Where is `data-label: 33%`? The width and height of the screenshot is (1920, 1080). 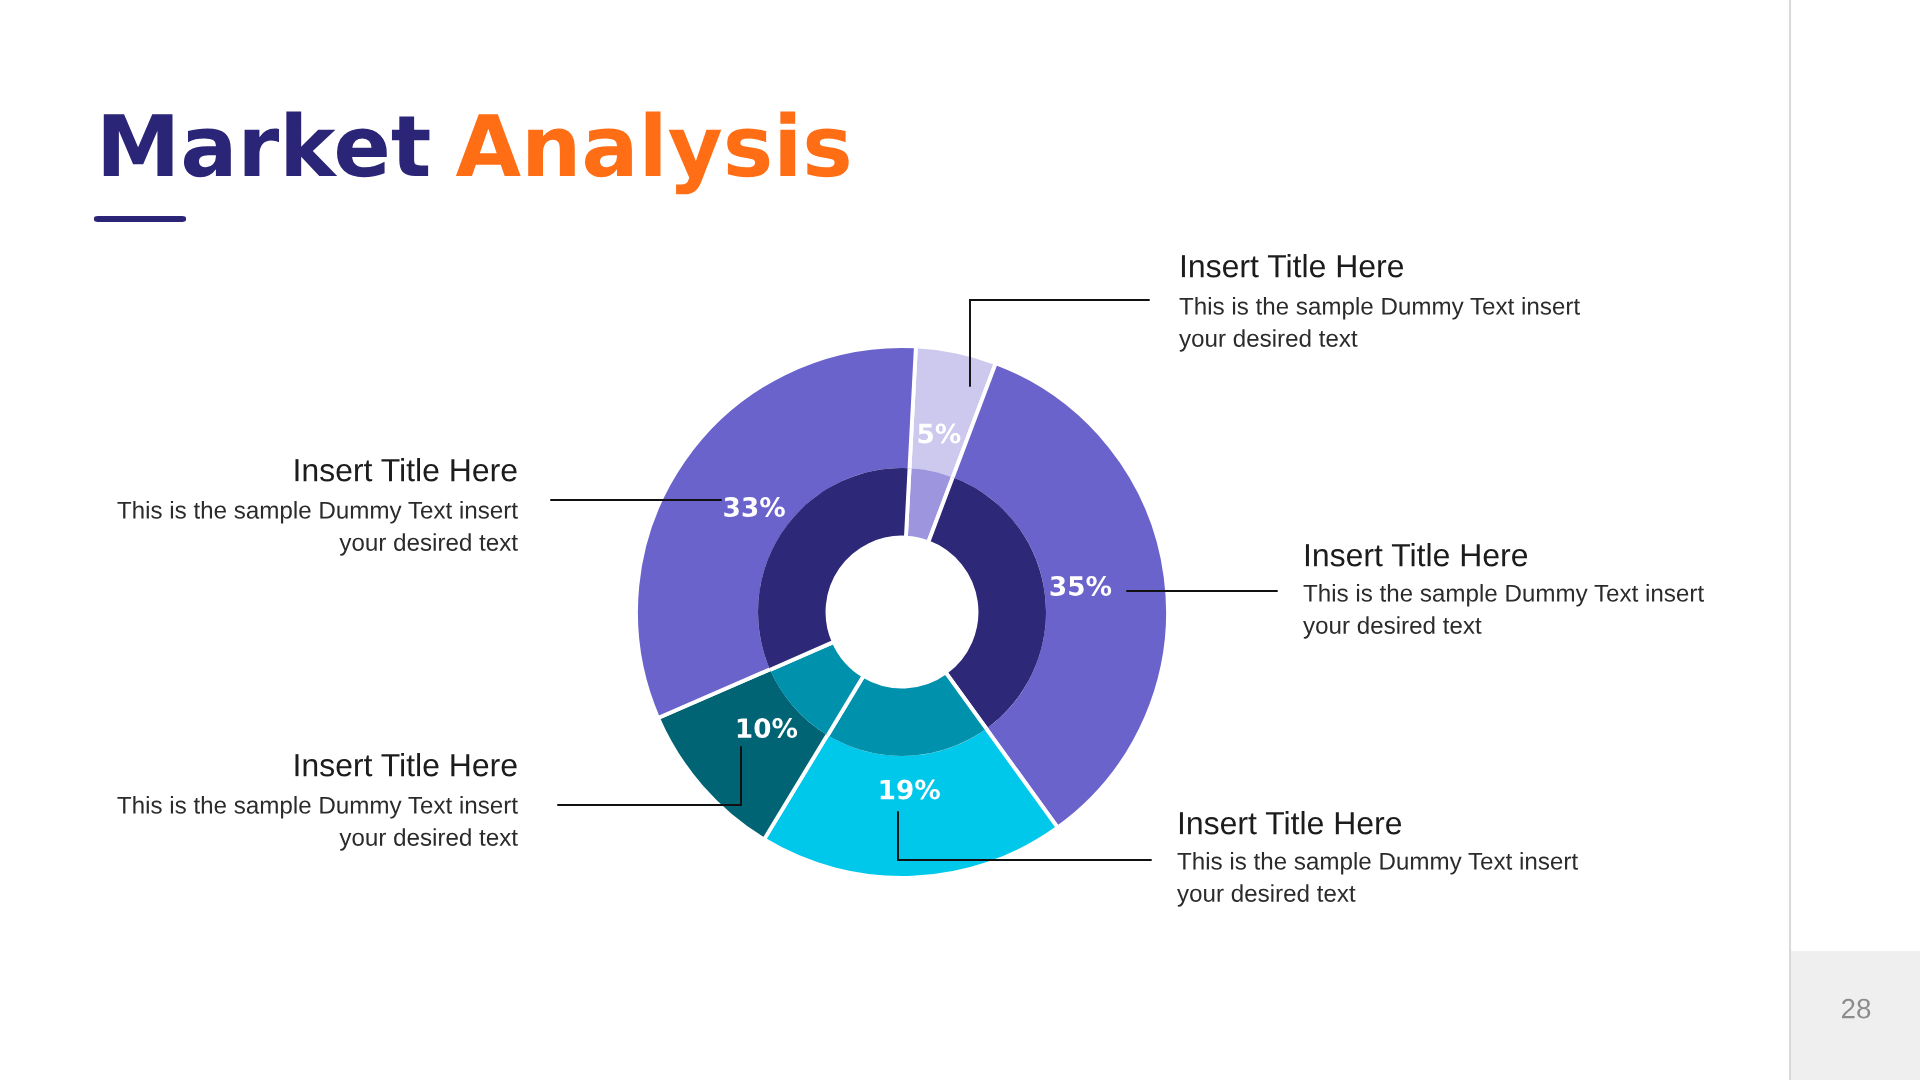 data-label: 33% is located at coordinates (754, 507).